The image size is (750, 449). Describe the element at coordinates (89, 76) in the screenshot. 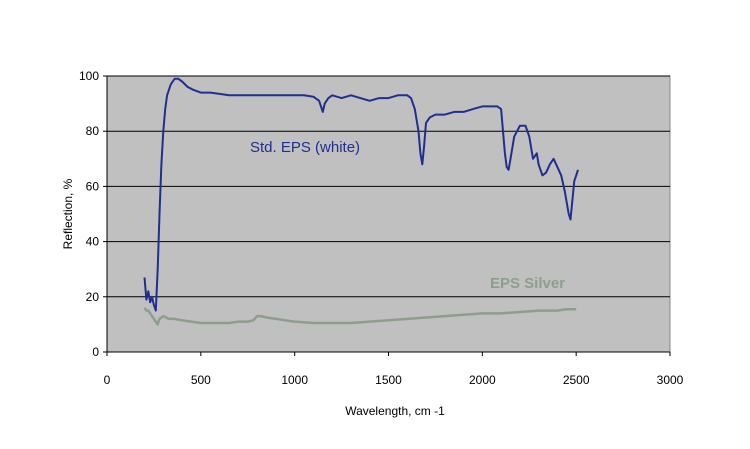

I see `y-tick-label-100: 100` at that location.